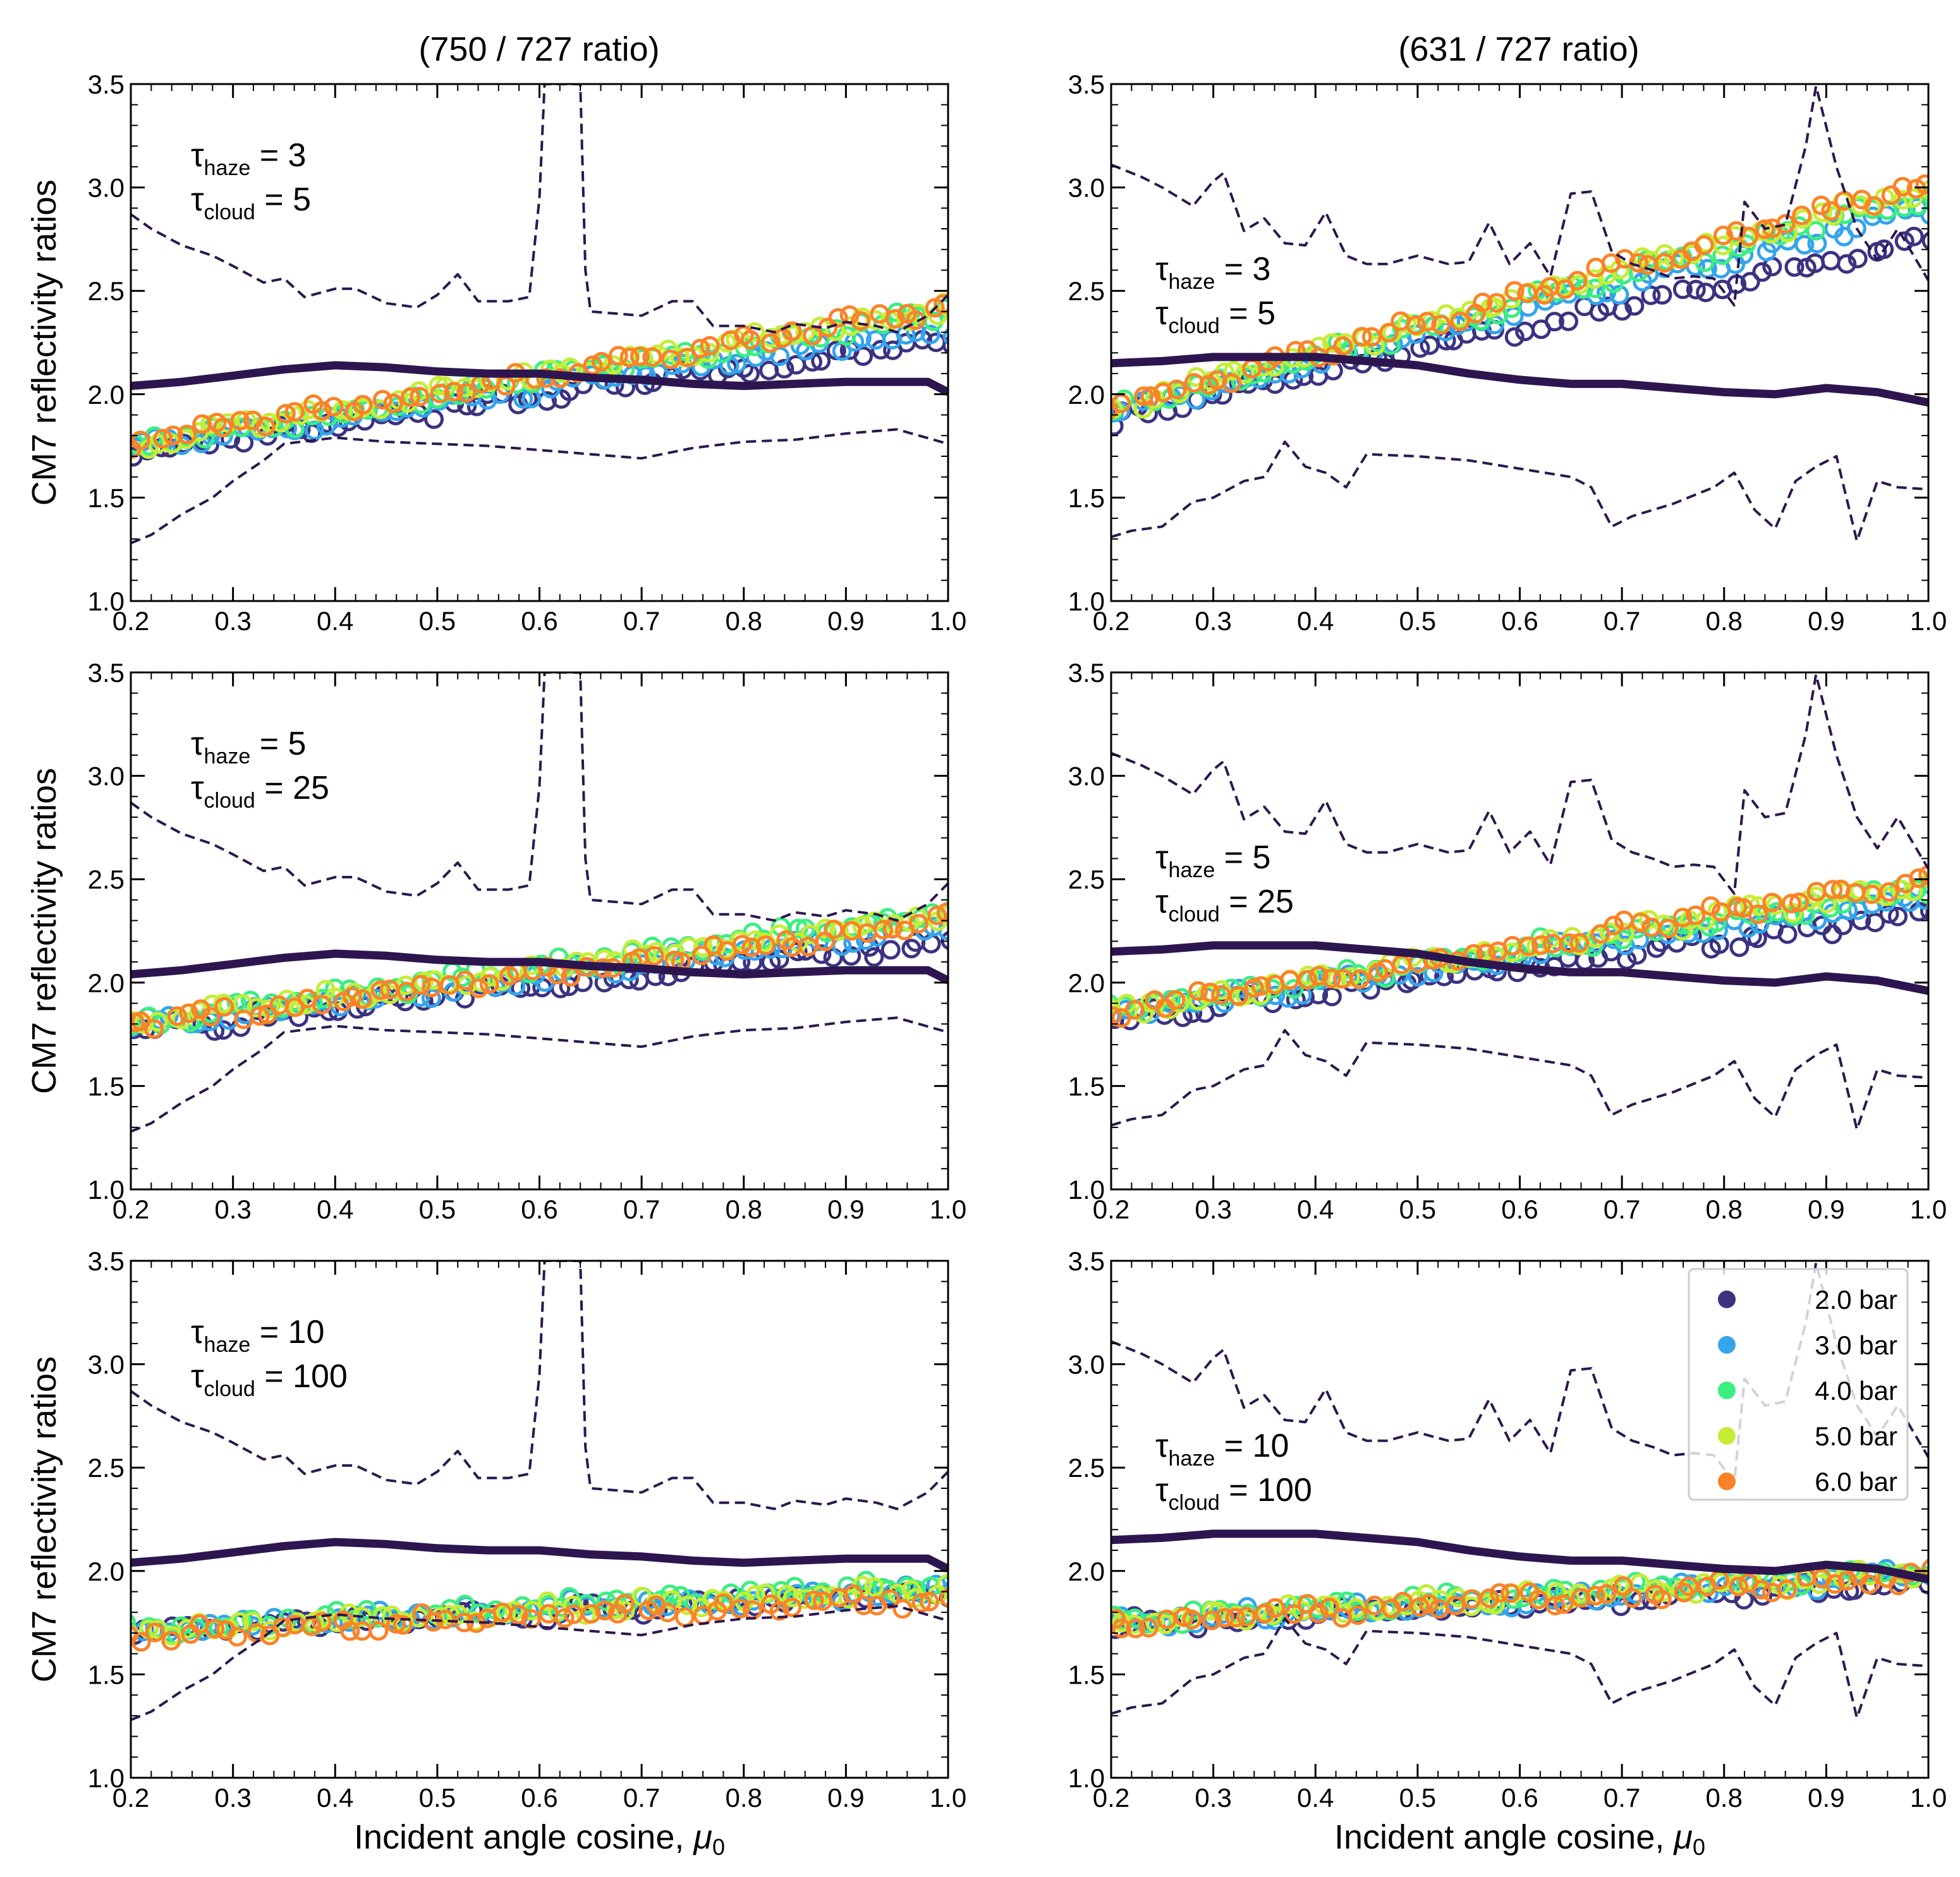  What do you see at coordinates (1215, 316) in the screenshot?
I see `tau-cloud-label: τcloud = 5` at bounding box center [1215, 316].